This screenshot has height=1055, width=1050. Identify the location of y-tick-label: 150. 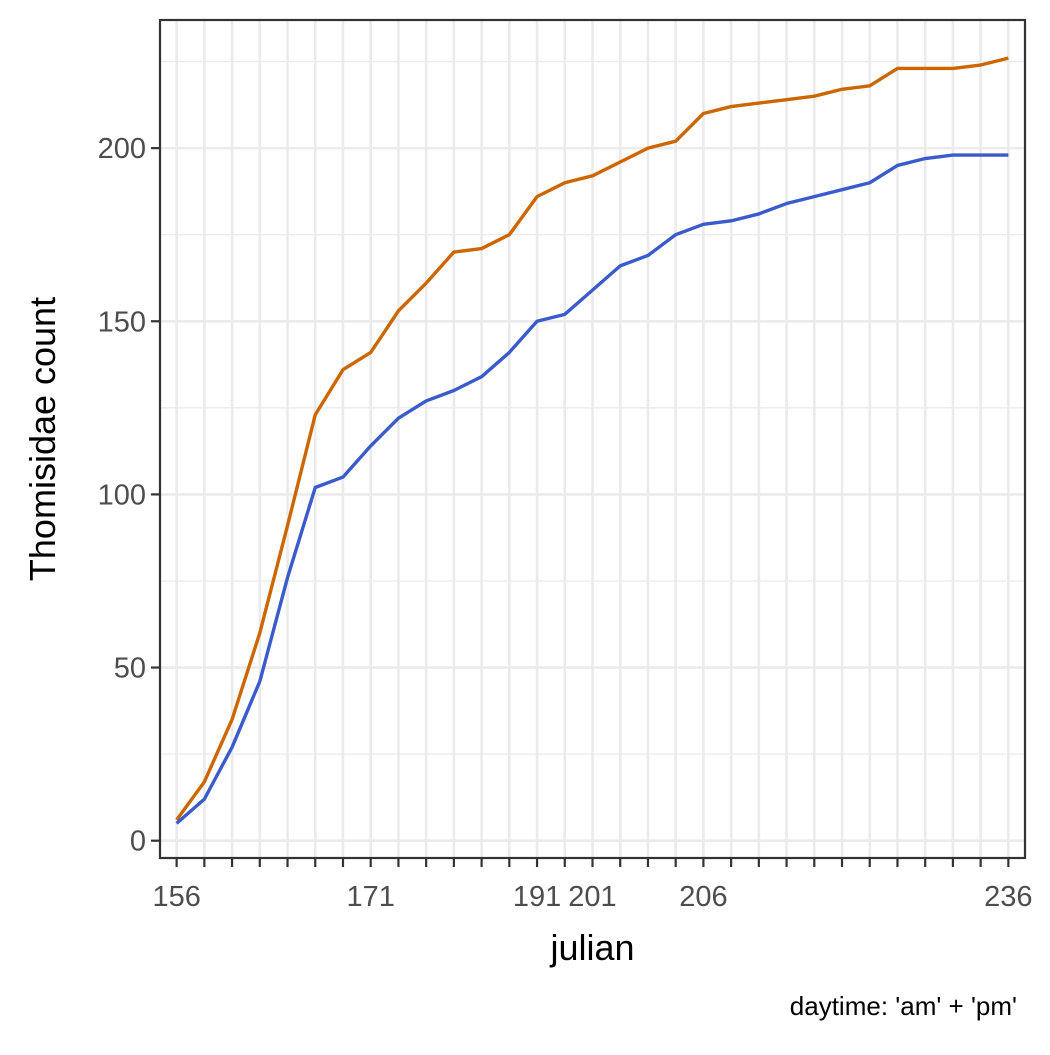
(122, 322).